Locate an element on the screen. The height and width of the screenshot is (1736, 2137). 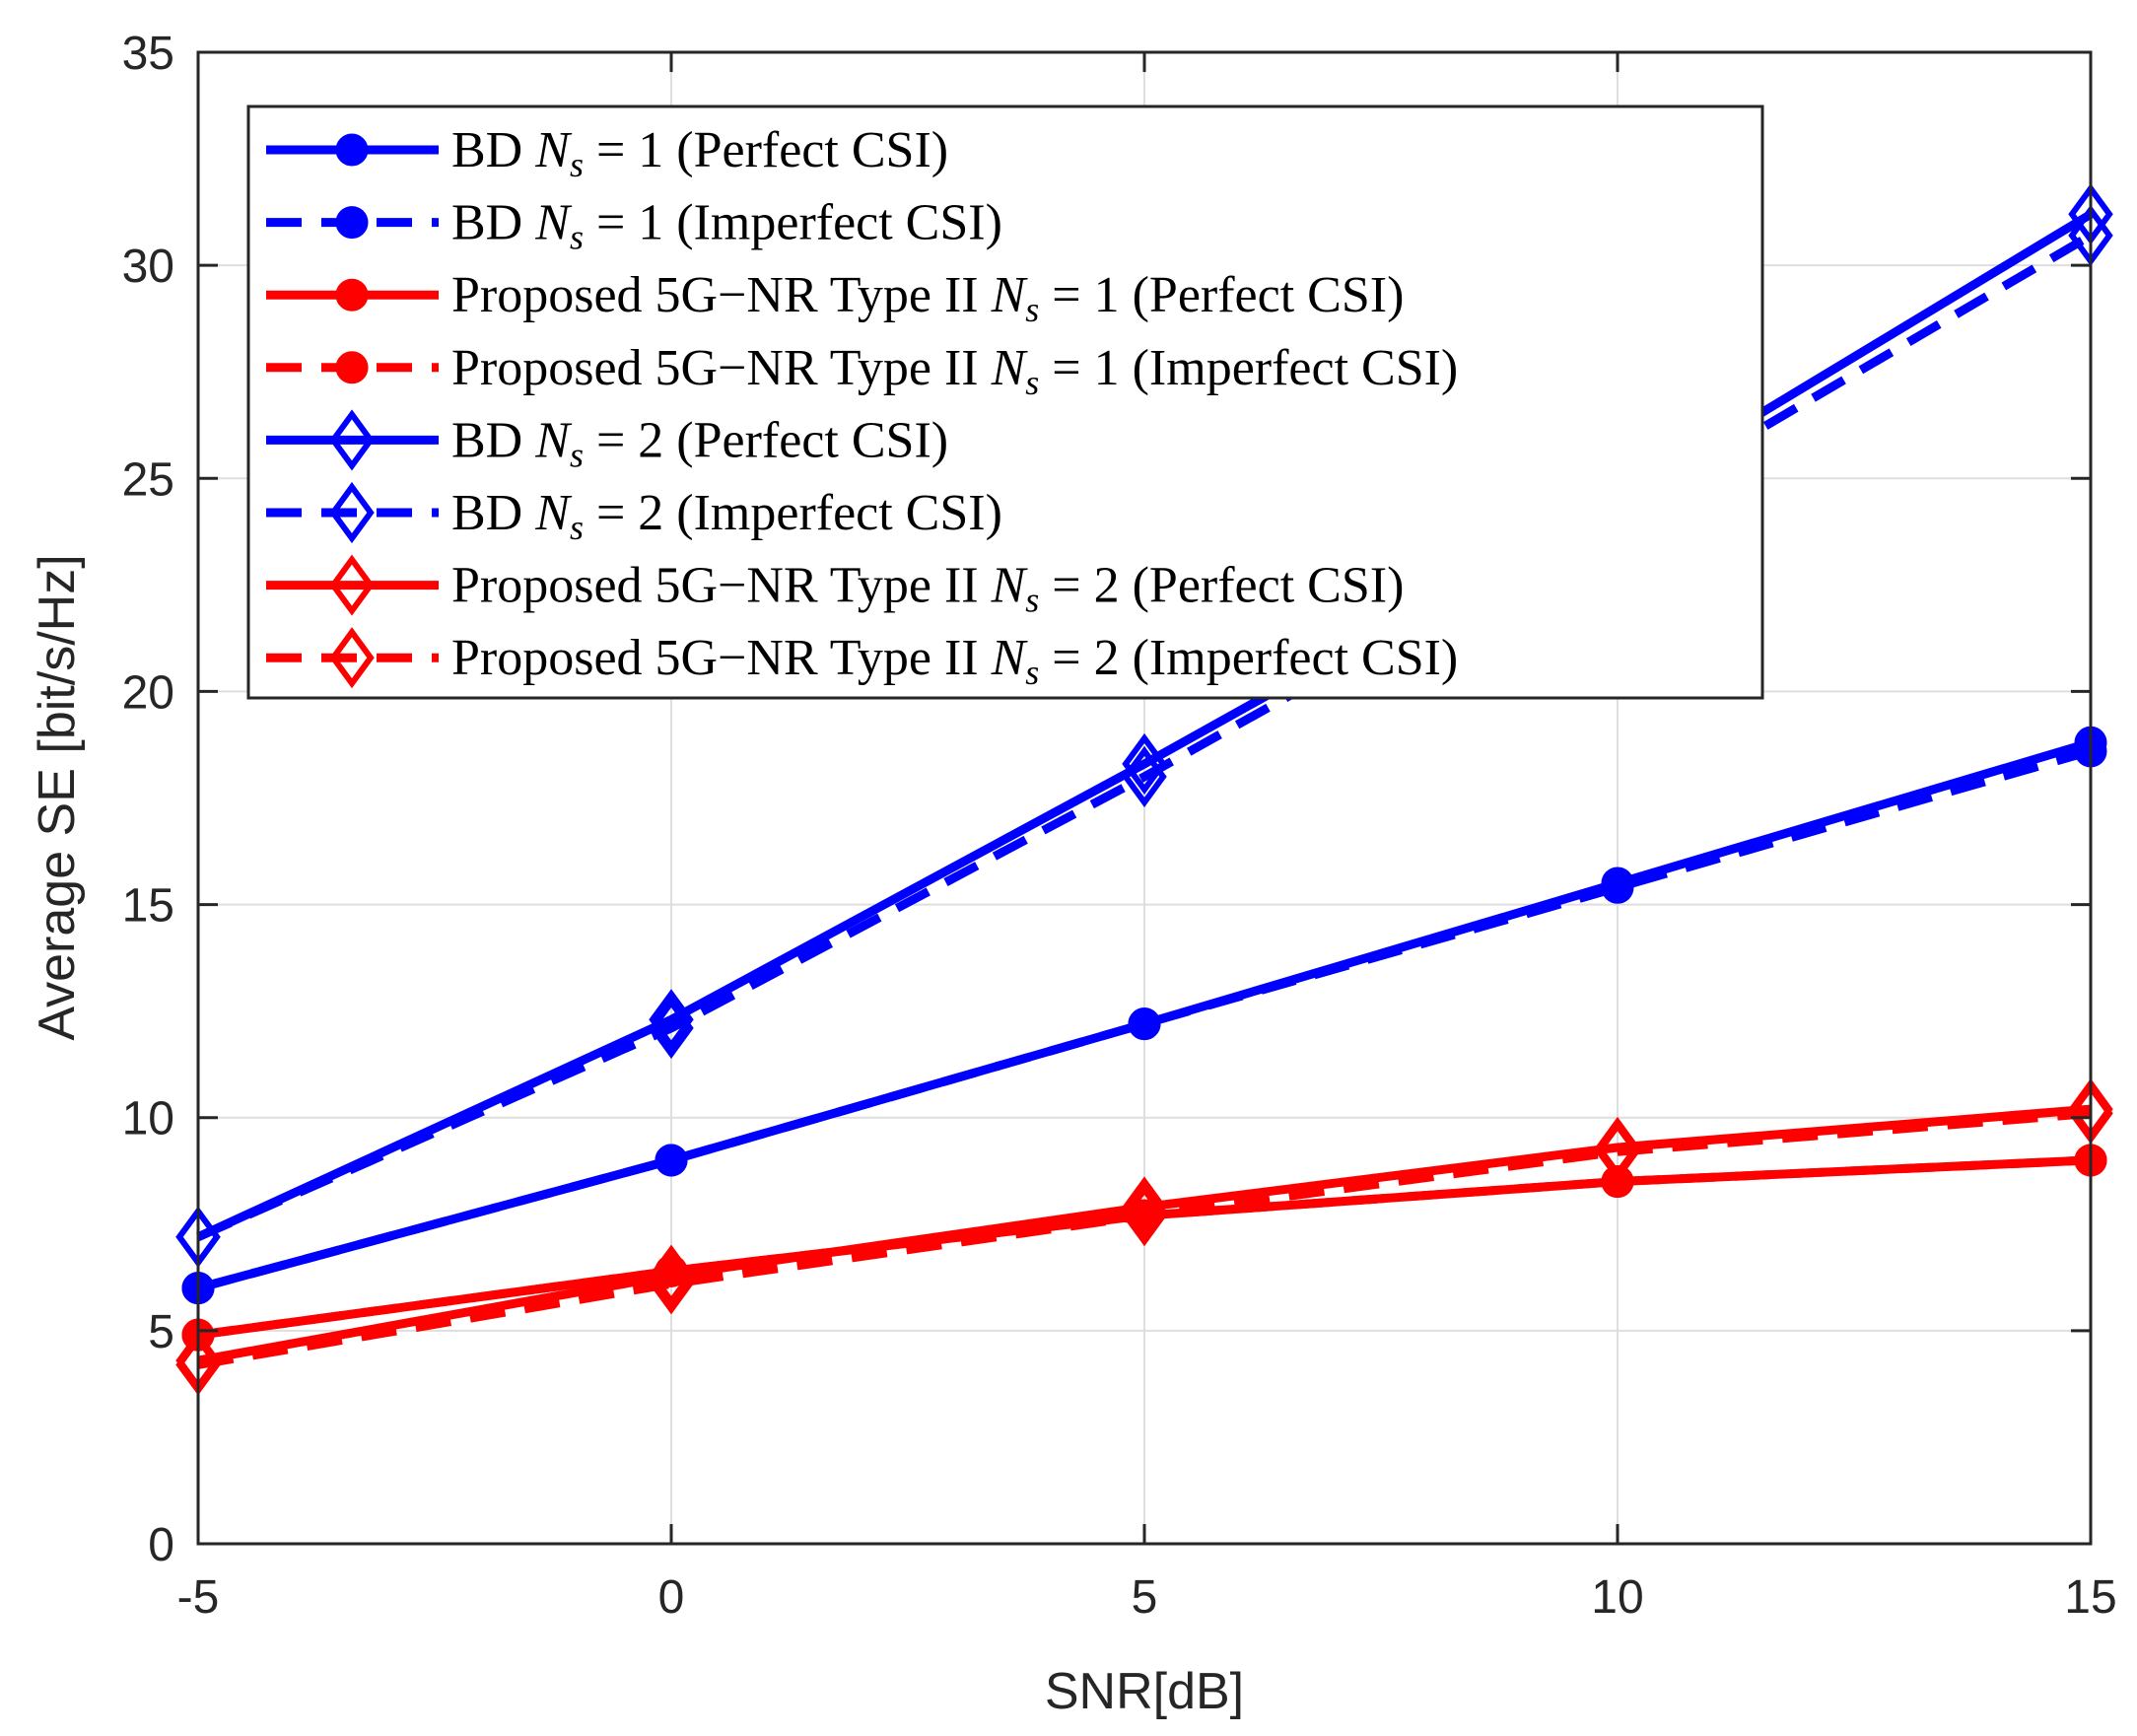
legend-entry-5: BD Ns = 2 (Perfect CSI) is located at coordinates (607, 441).